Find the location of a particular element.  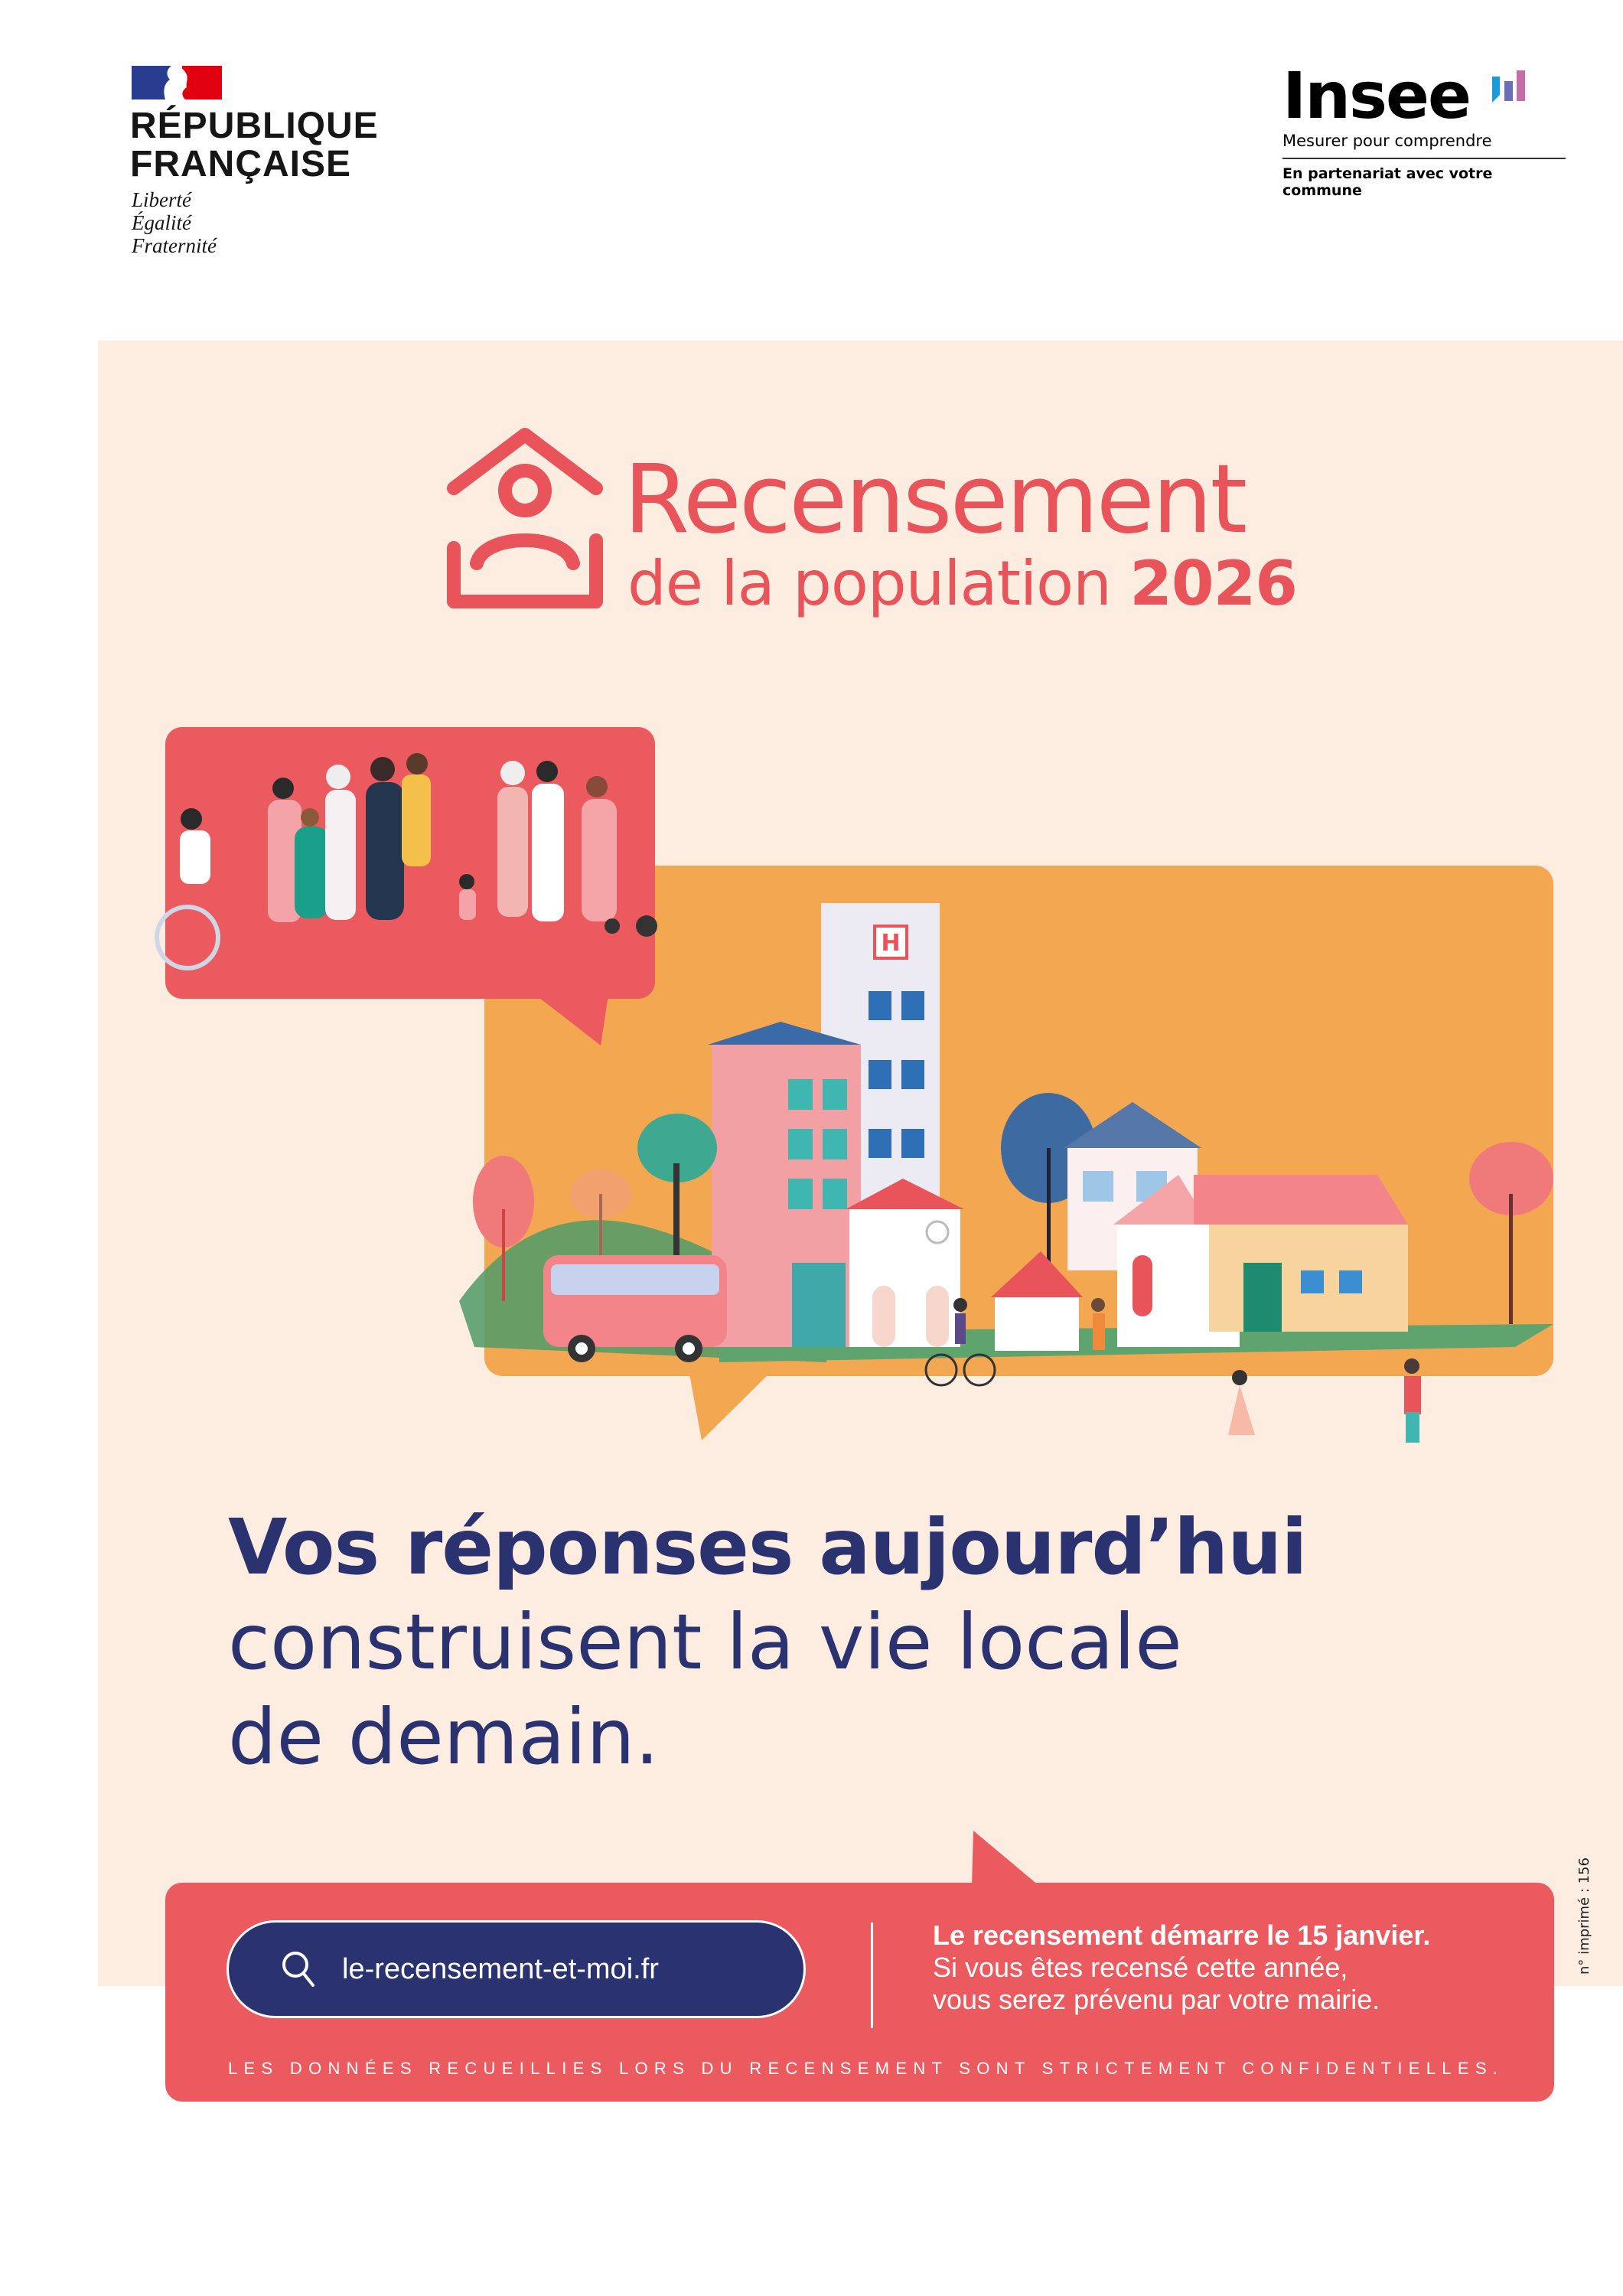

bus is located at coordinates (635, 1308).